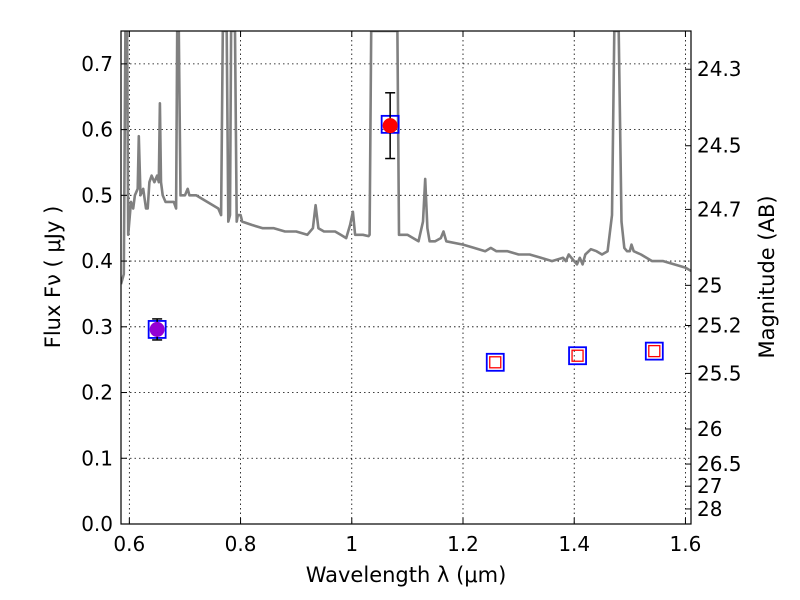 This screenshot has width=800, height=600. I want to click on y2-tick-label: 27, so click(709, 486).